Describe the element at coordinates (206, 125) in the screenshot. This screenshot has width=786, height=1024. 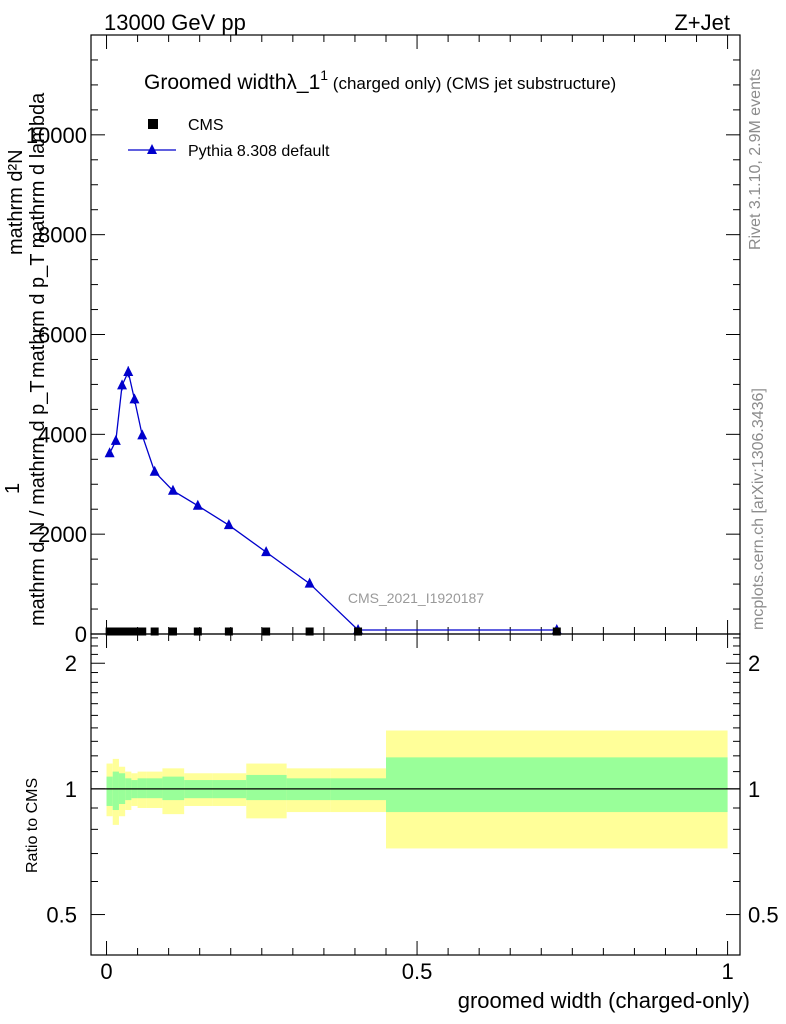
I see `legend-cms-label: CMS` at that location.